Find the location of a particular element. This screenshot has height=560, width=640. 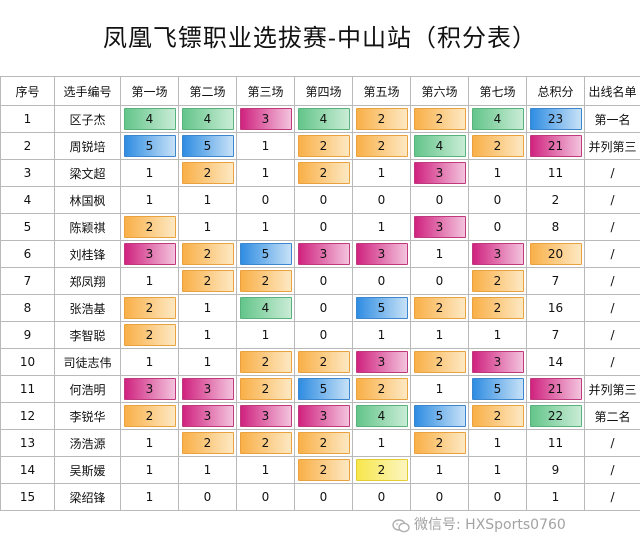

round-5-cell: 5 is located at coordinates (381, 308).